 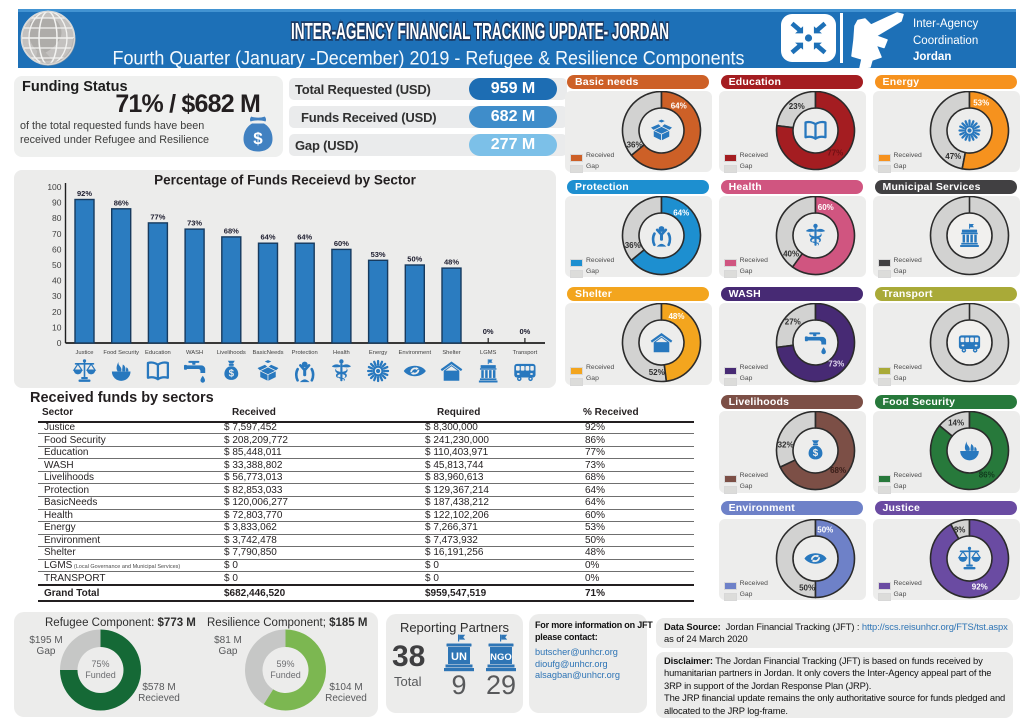 I want to click on svg-text: Food Security, so click(x=121, y=353).